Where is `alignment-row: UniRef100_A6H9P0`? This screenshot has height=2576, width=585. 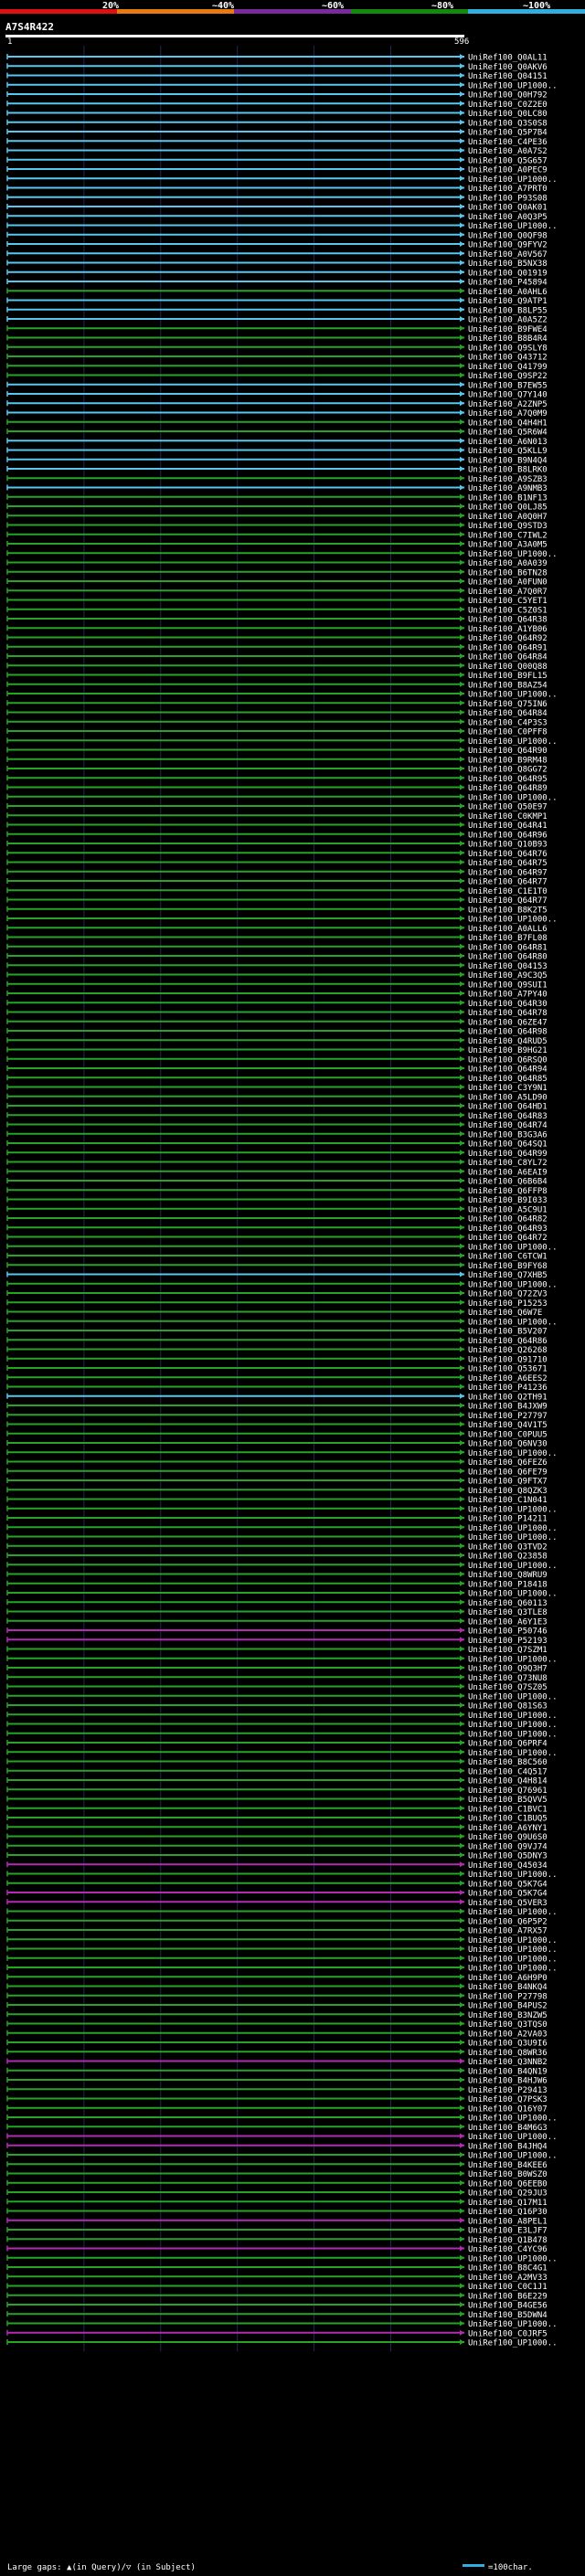
alignment-row: UniRef100_A6H9P0 is located at coordinates (277, 1978).